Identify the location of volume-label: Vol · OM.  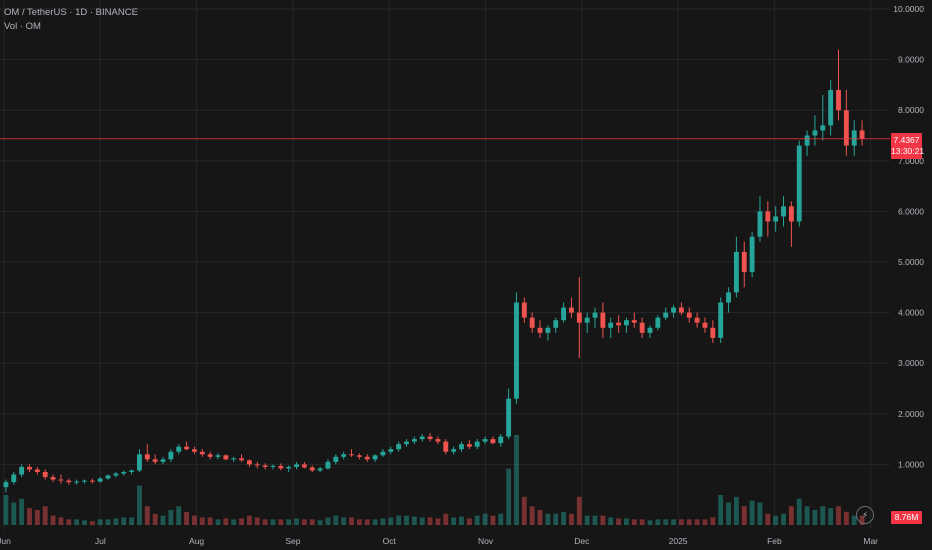
(22, 26).